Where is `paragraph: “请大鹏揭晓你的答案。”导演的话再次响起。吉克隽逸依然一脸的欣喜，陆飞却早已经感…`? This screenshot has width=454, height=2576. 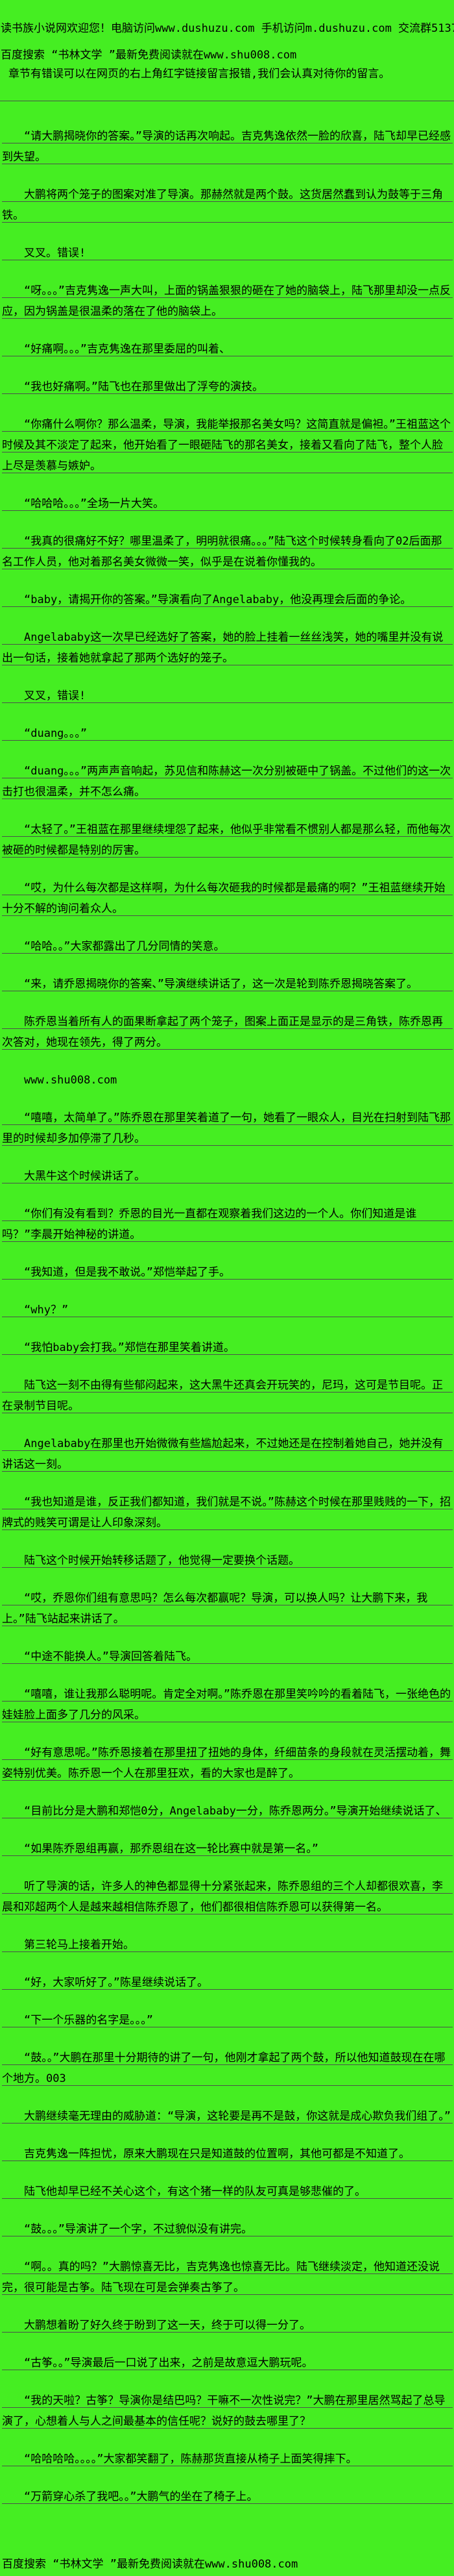 paragraph: “请大鹏揭晓你的答案。”导演的话再次响起。吉克隽逸依然一脸的欣喜，陆飞却早已经感… is located at coordinates (227, 146).